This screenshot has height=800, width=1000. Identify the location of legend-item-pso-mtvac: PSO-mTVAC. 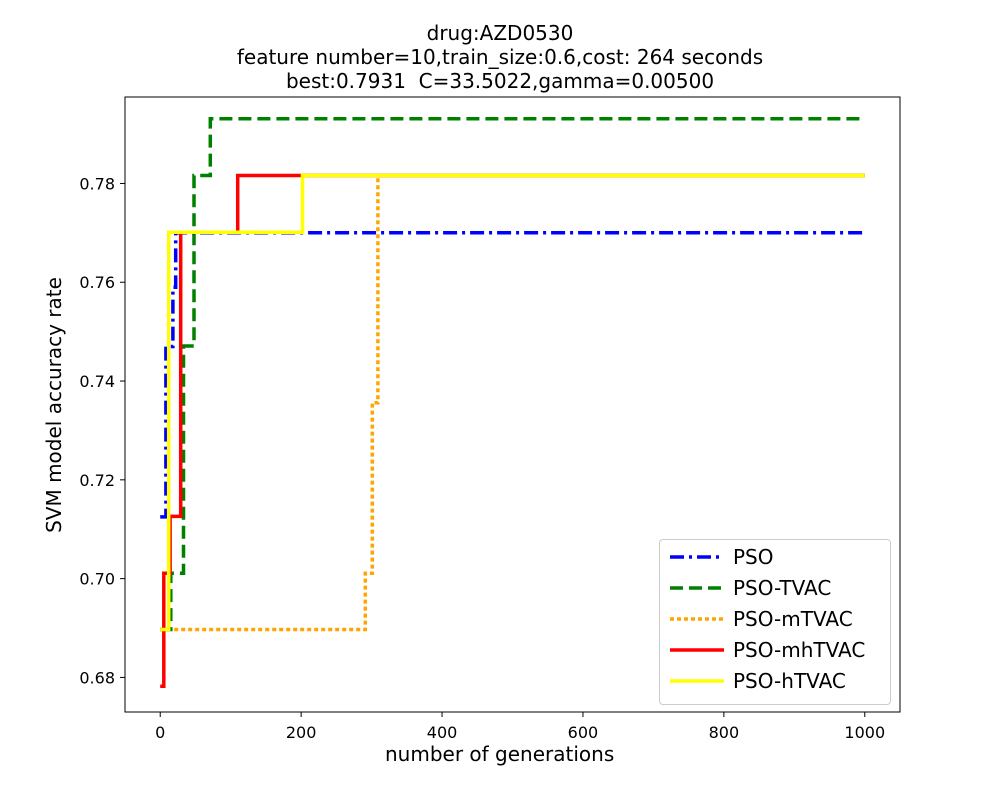
(775, 619).